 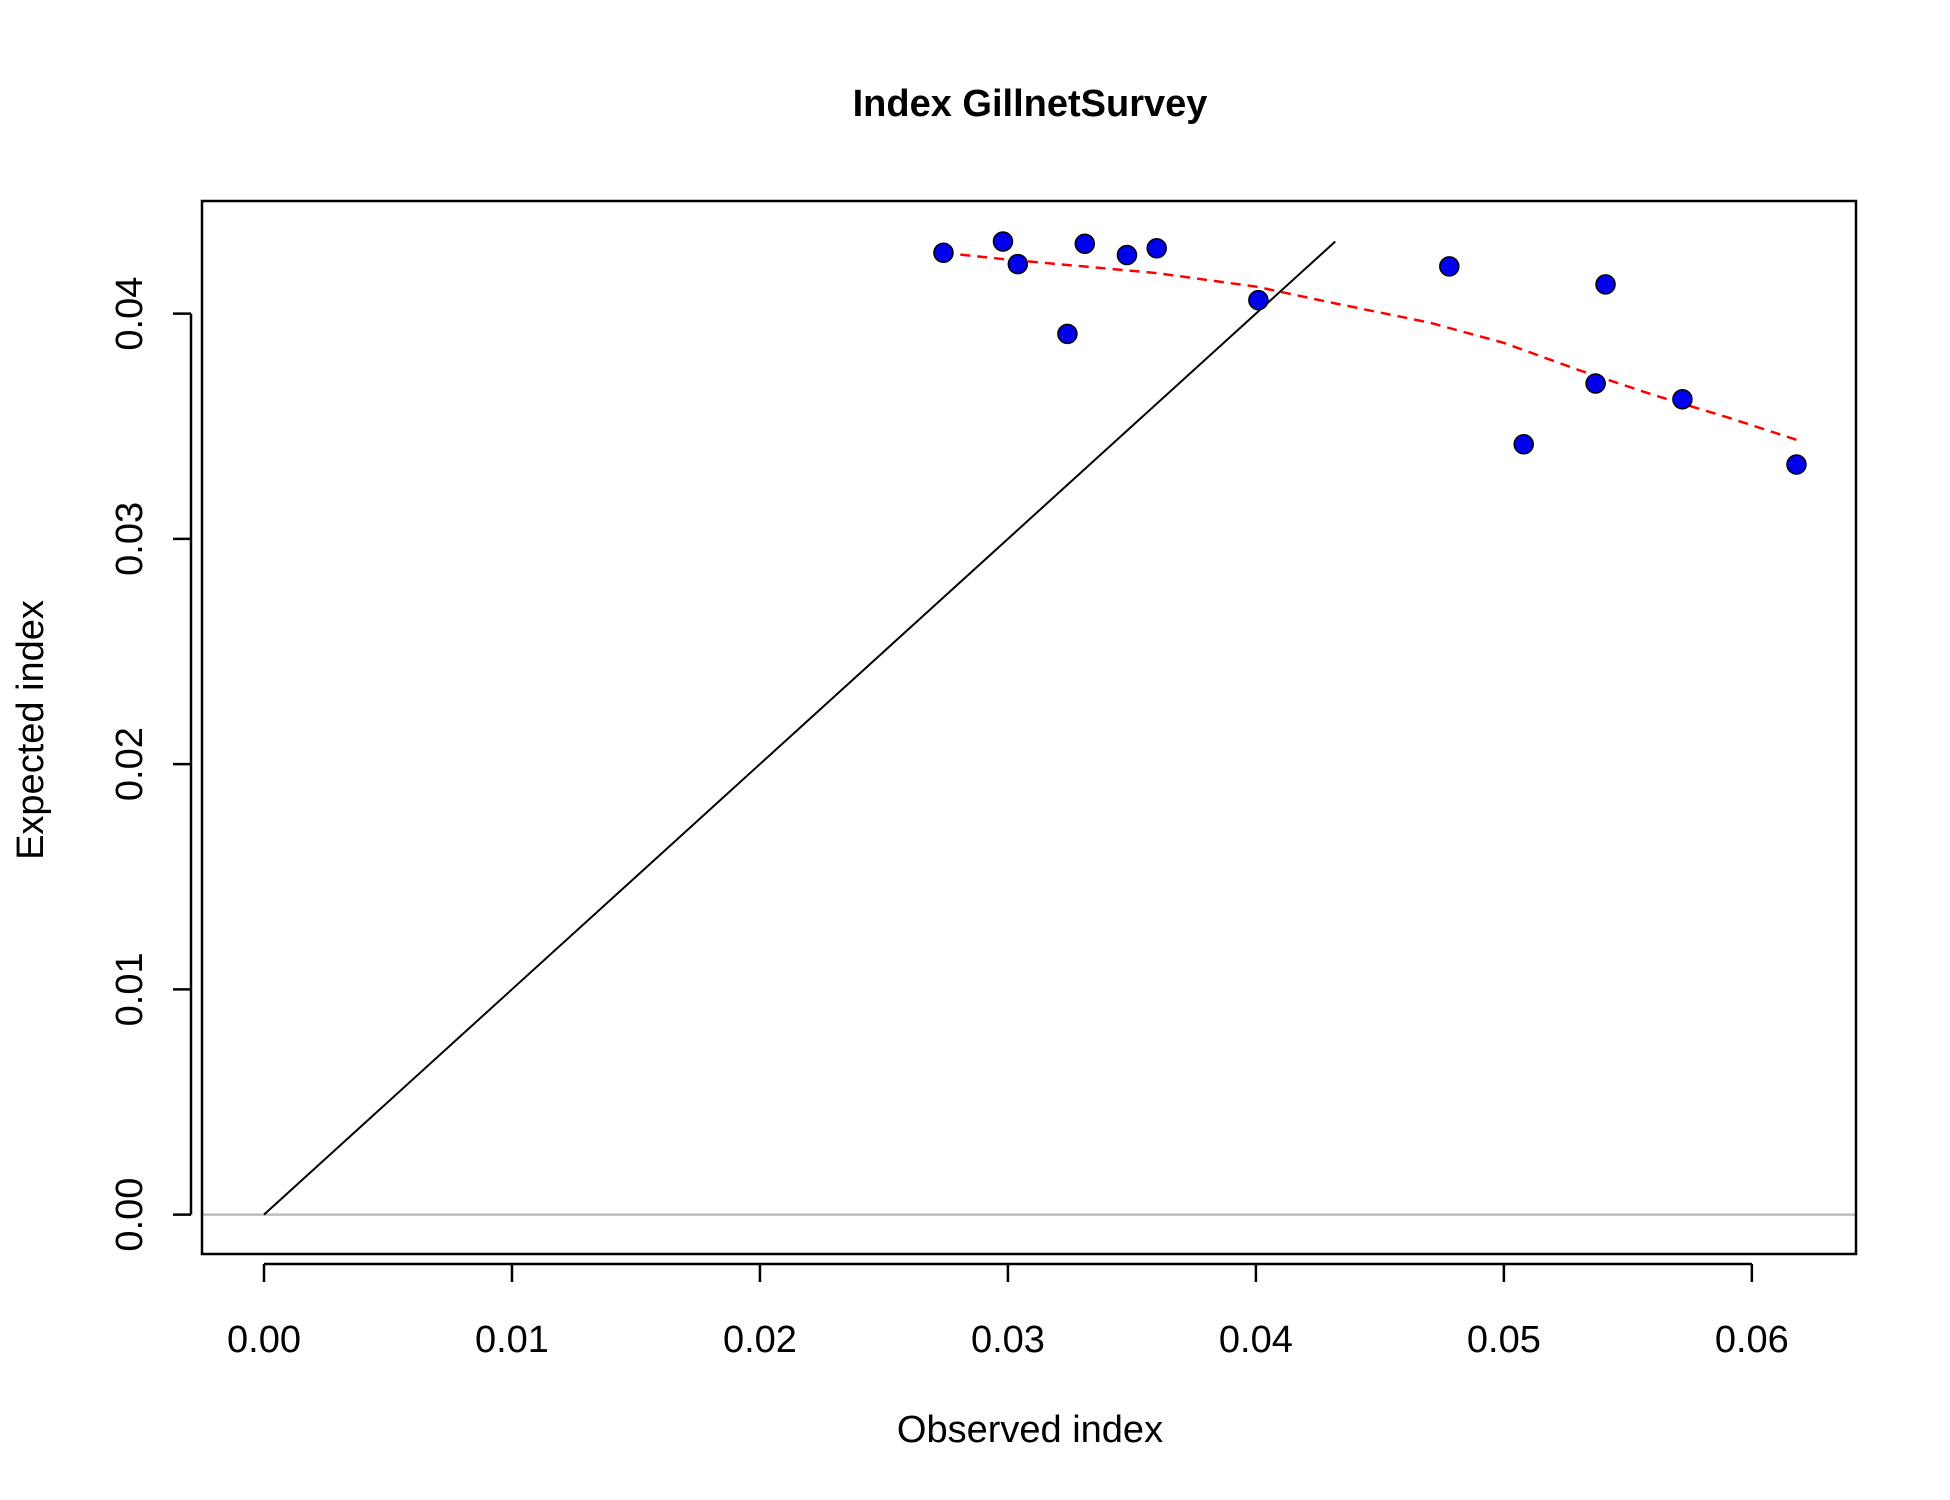 What do you see at coordinates (130, 764) in the screenshot?
I see `y-tick-label: 0.02` at bounding box center [130, 764].